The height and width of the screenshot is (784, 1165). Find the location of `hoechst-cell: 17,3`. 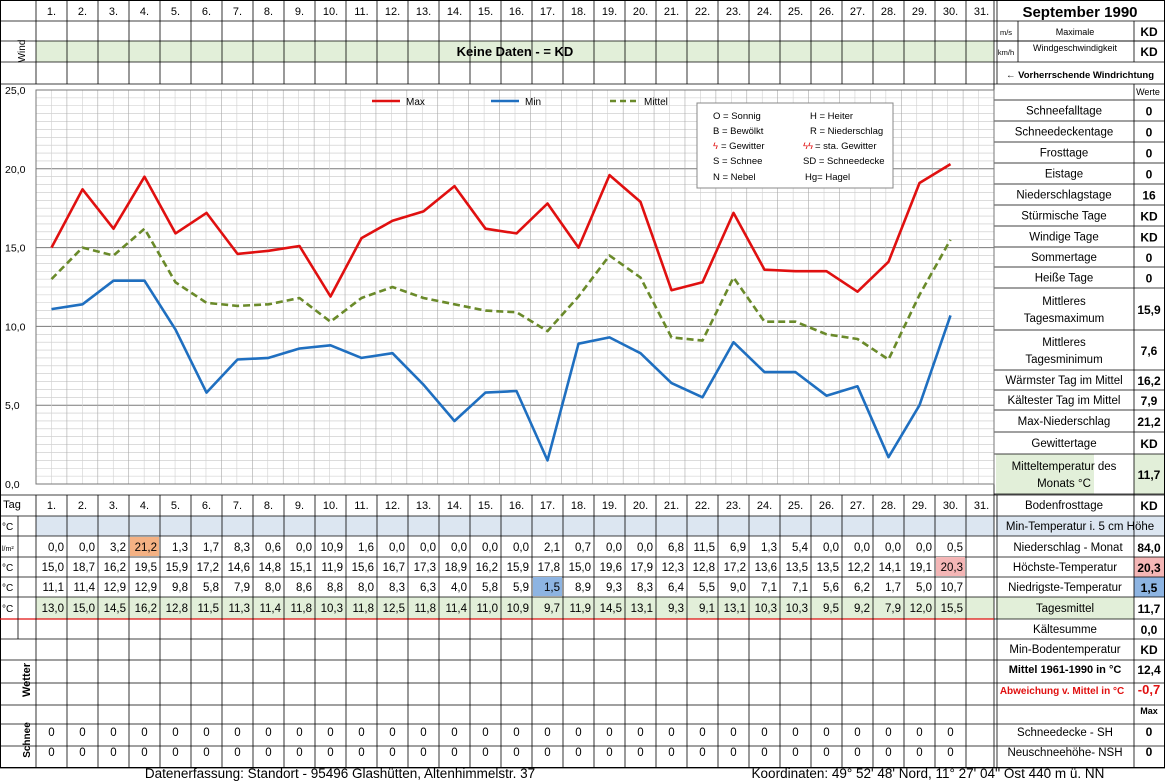

hoechst-cell: 17,3 is located at coordinates (425, 568).